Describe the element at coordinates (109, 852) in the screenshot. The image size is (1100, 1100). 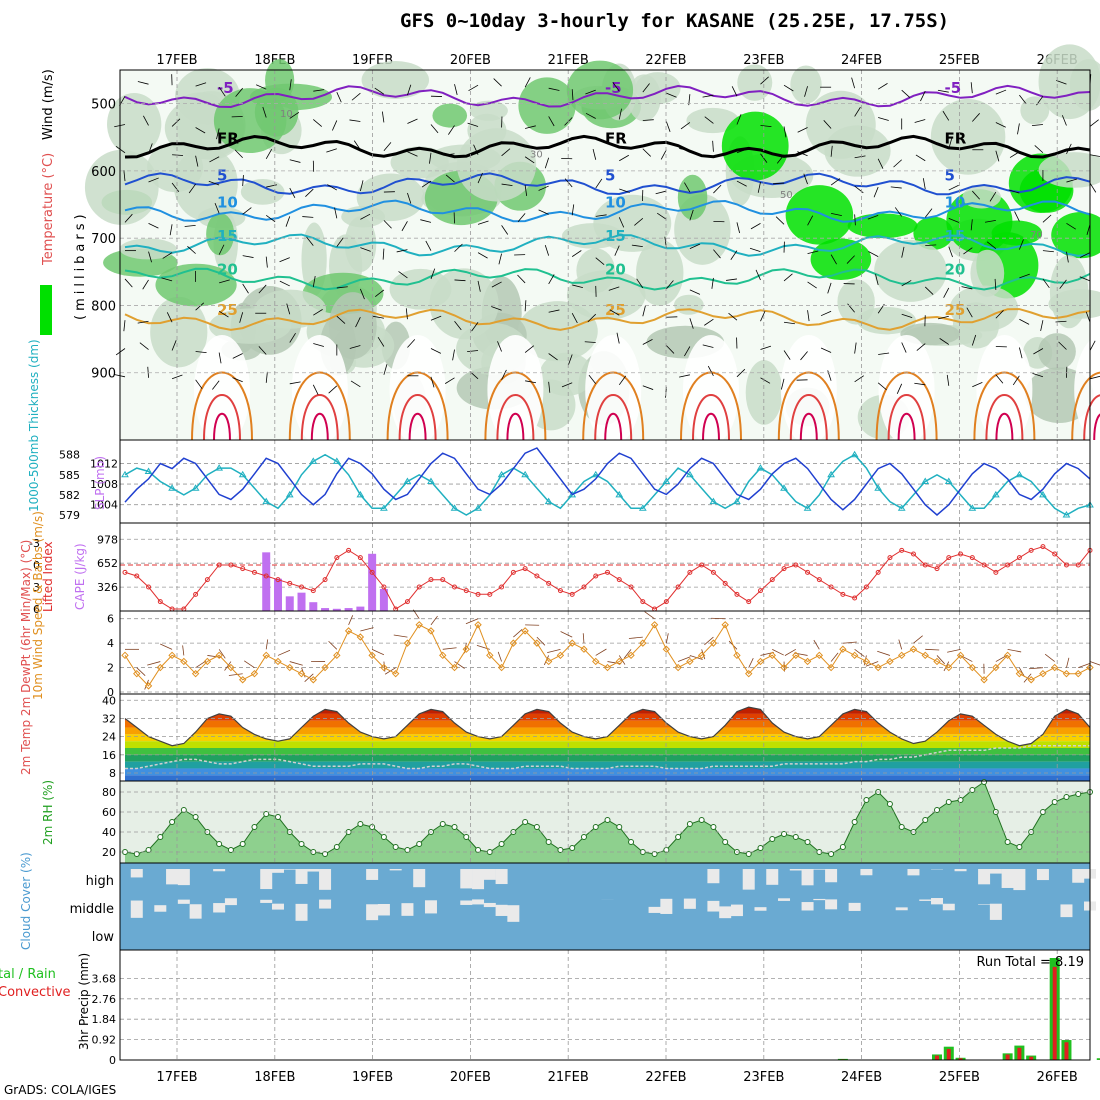
I see `rh-tick-label: 20` at that location.